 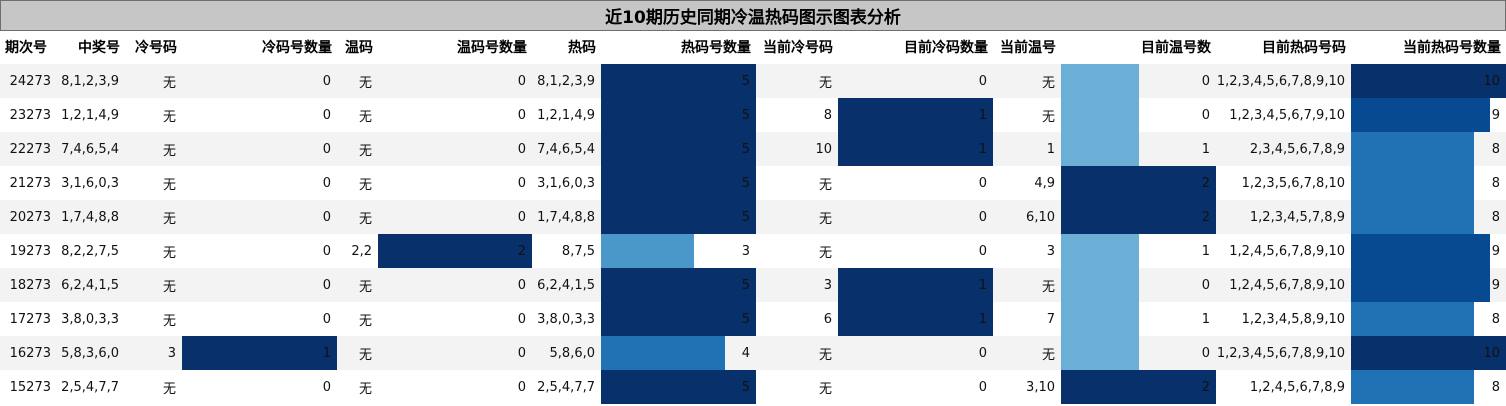 What do you see at coordinates (30, 149) in the screenshot?
I see `table-cell: 22273` at bounding box center [30, 149].